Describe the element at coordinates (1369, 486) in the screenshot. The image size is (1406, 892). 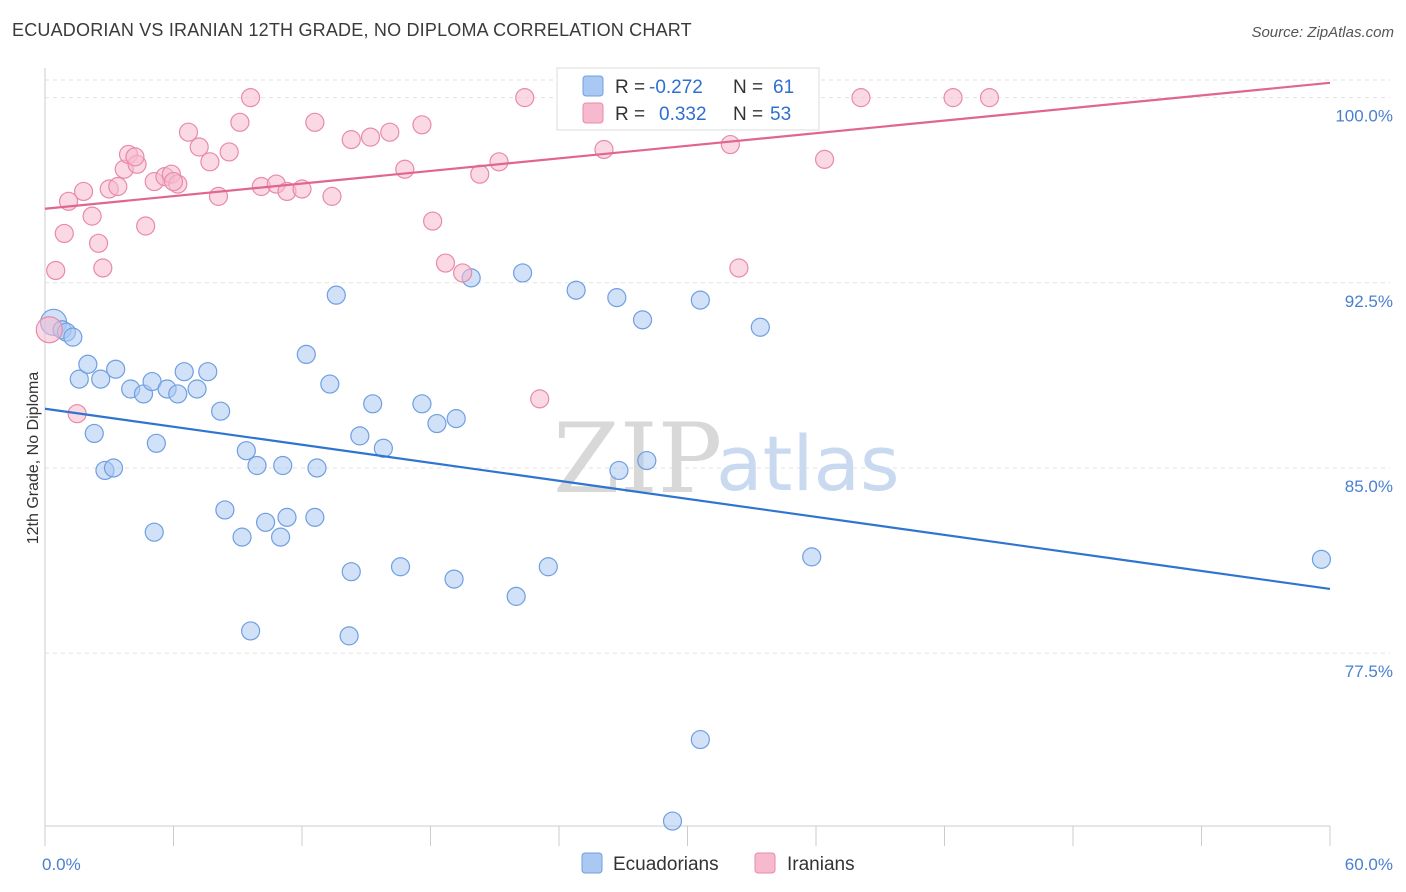
I see `y-tick-label: 85.0%` at that location.